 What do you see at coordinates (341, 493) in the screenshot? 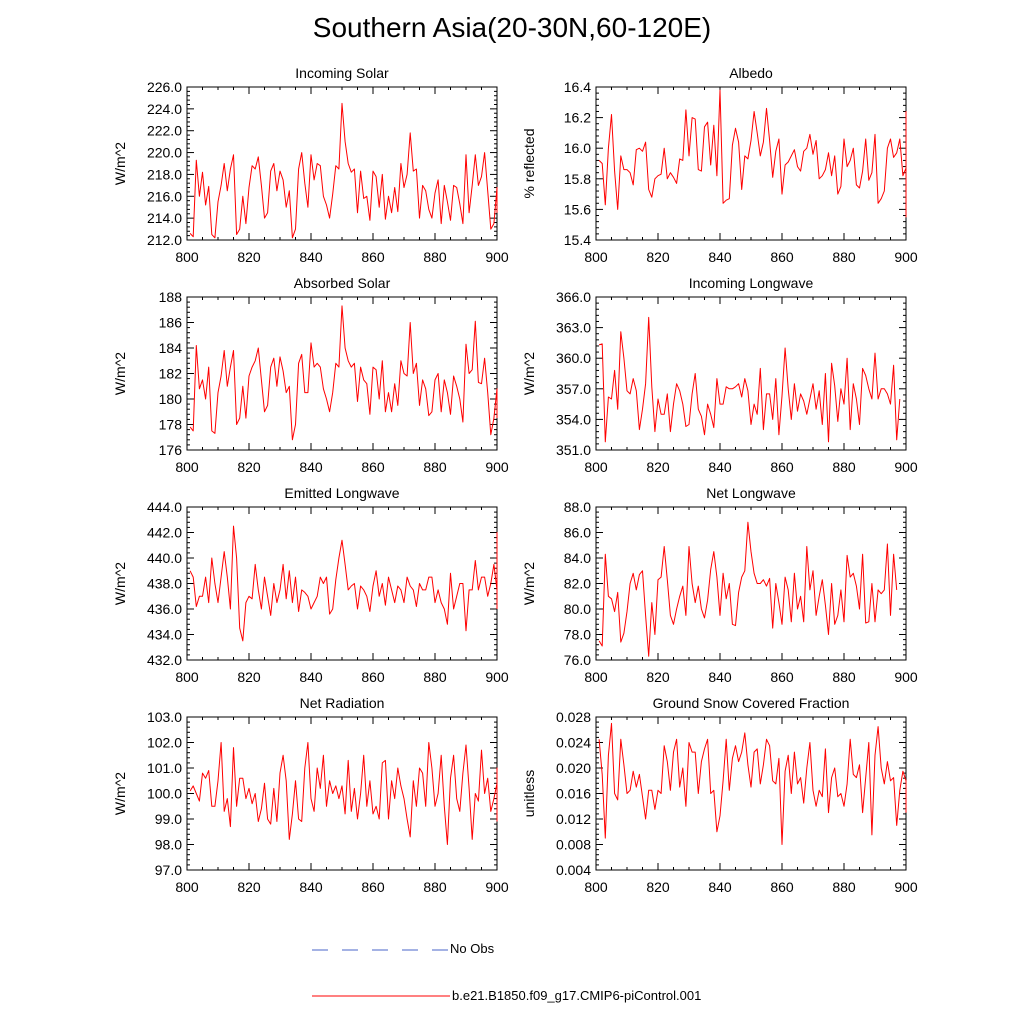
I see `panel-title: Emitted Longwave` at bounding box center [341, 493].